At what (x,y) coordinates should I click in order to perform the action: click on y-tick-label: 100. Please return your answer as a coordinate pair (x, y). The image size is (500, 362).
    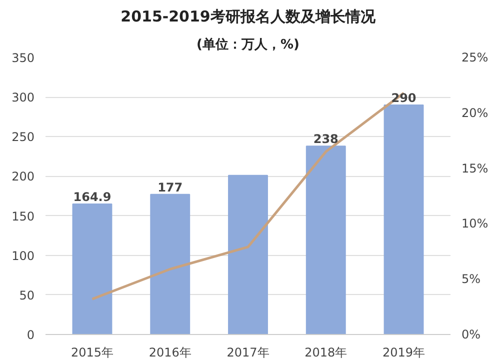
    Looking at the image, I should click on (23, 255).